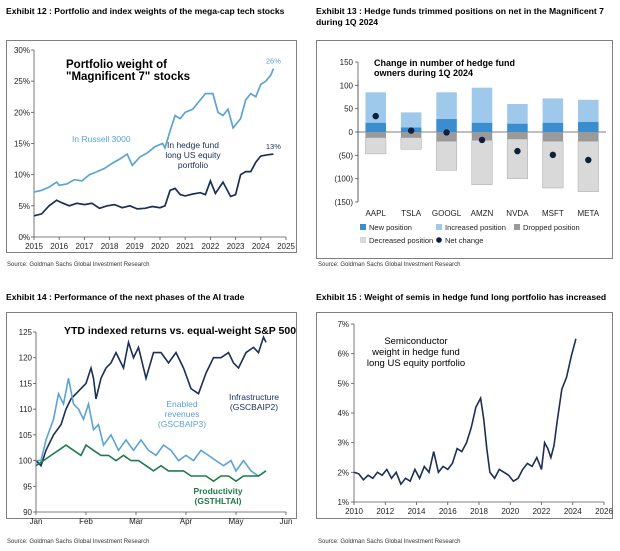 Image resolution: width=620 pixels, height=551 pixels. What do you see at coordinates (86, 521) in the screenshot?
I see `x-tick-label: Feb` at bounding box center [86, 521].